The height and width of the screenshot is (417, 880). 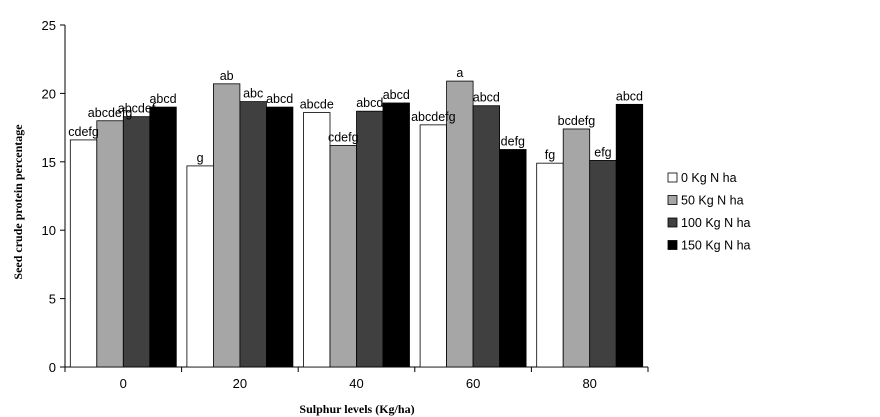 I want to click on y-tick-label: 0, so click(x=52, y=367).